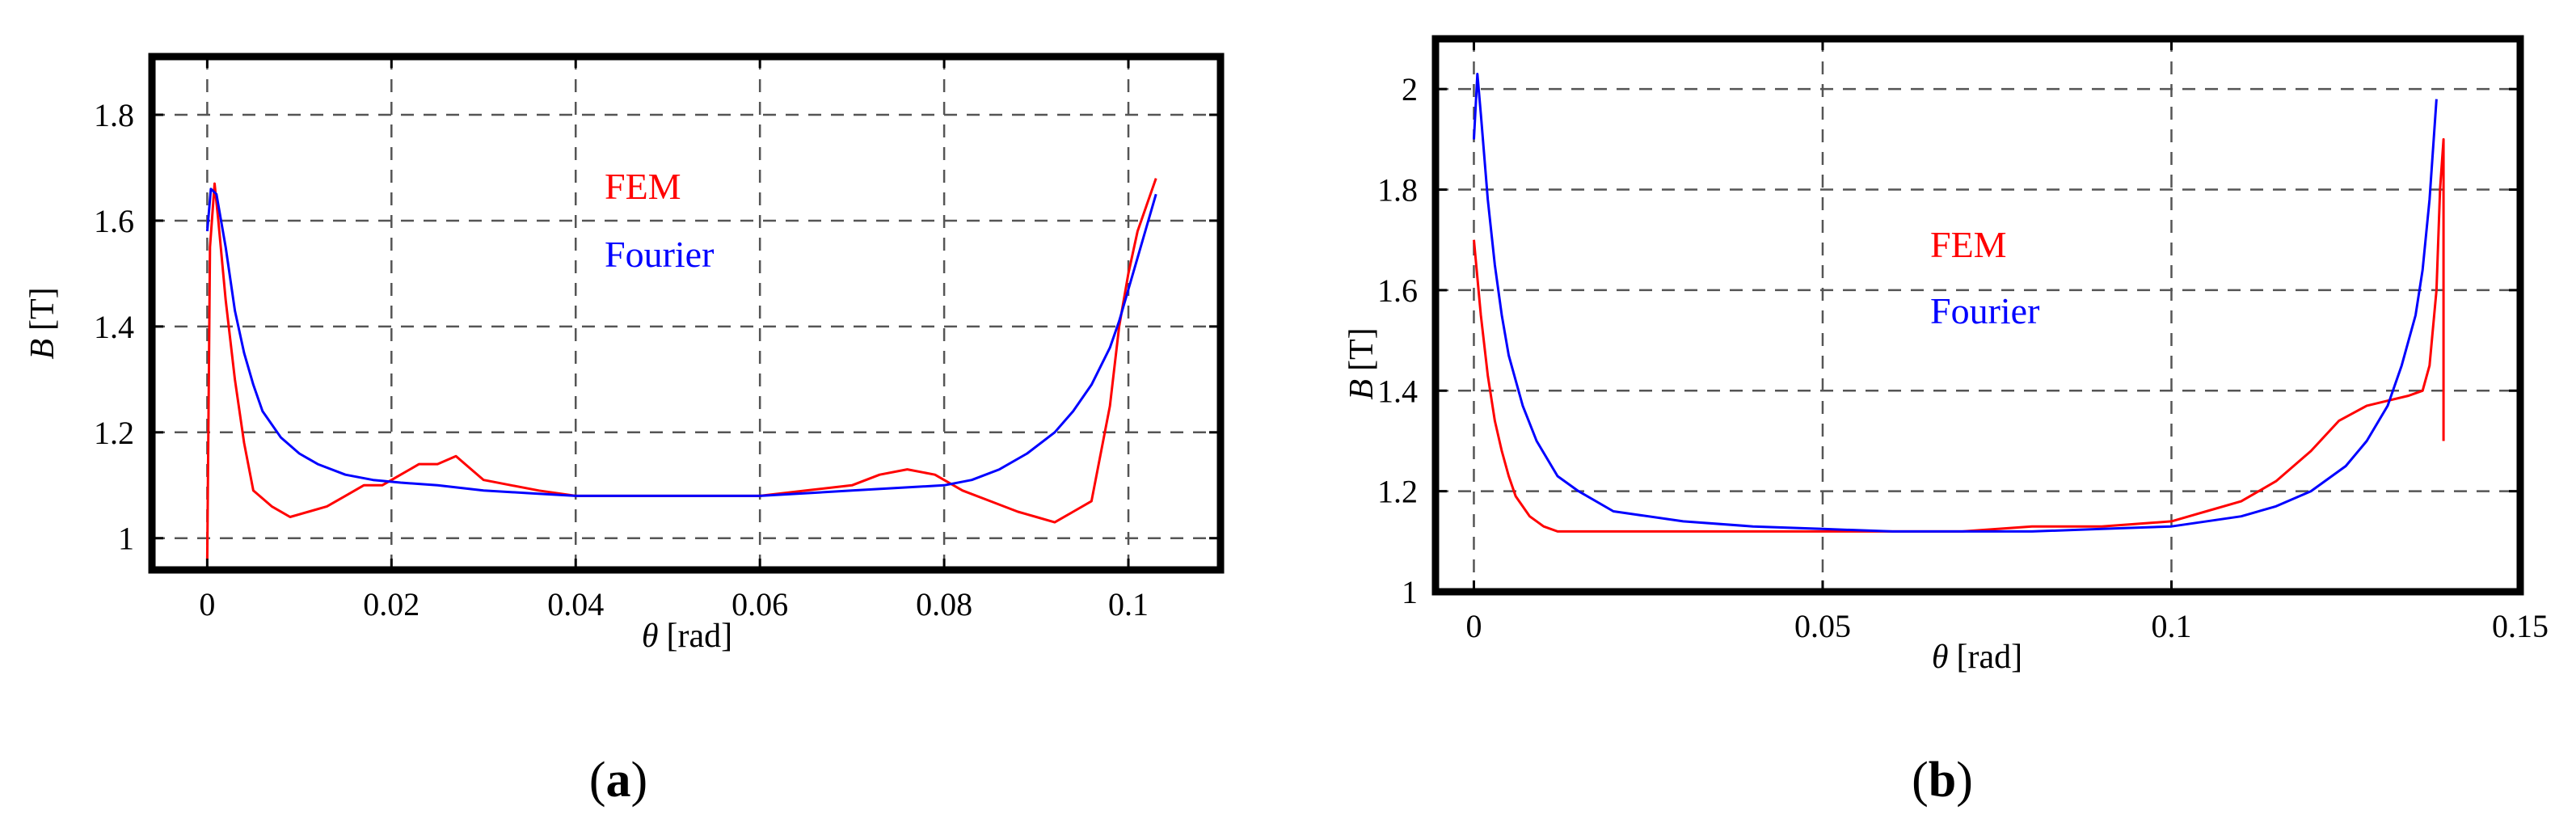 The image size is (2576, 827). I want to click on panel-label-b: (b), so click(1942, 780).